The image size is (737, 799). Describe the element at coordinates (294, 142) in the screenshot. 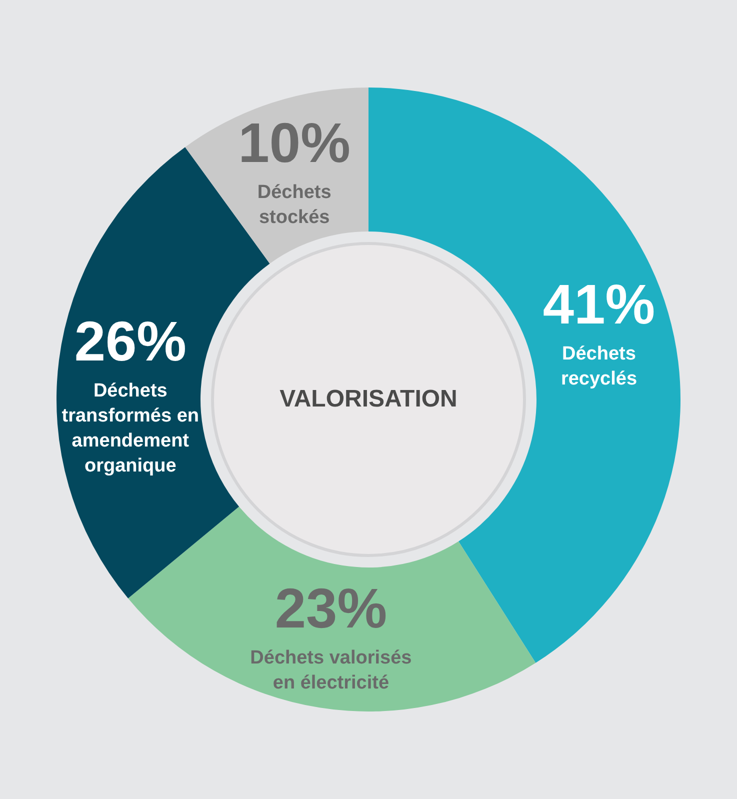

I see `data-label: 10%` at that location.